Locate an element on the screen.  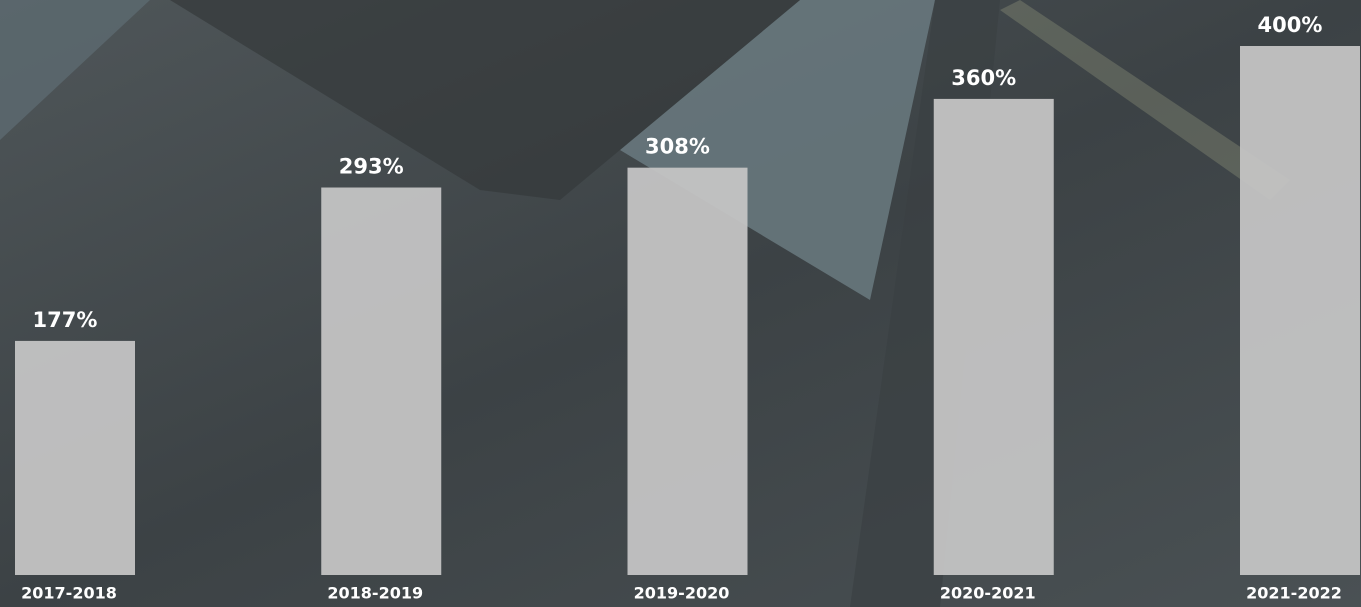
x-tick-label: 2017-2018 is located at coordinates (69, 593).